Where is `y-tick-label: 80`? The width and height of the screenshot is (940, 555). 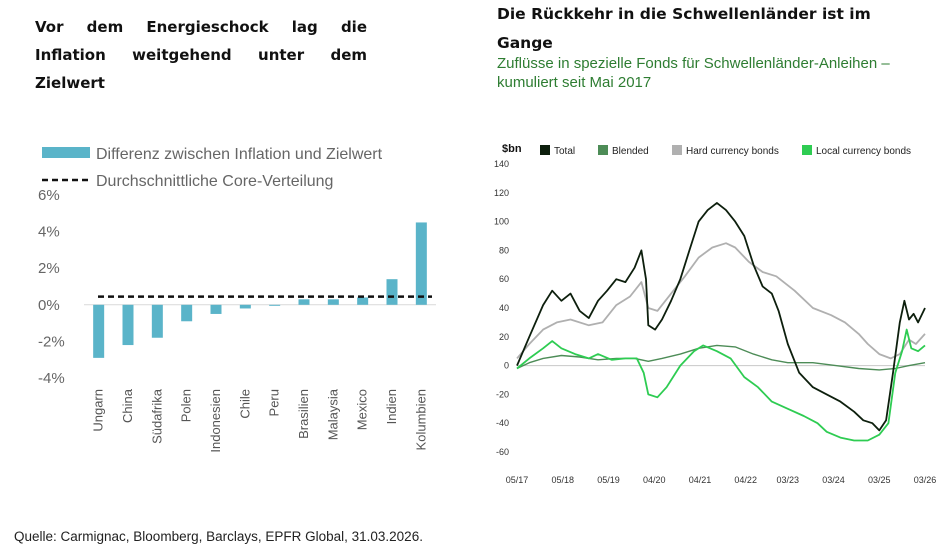 y-tick-label: 80 is located at coordinates (504, 250).